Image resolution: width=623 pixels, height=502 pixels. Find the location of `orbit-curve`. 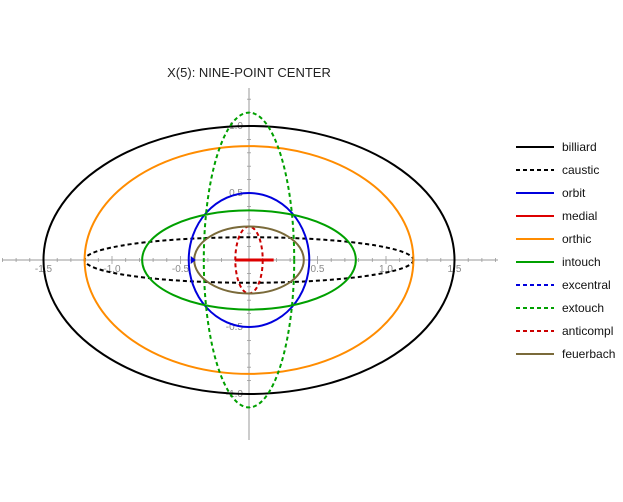

orbit-curve is located at coordinates (249, 260).